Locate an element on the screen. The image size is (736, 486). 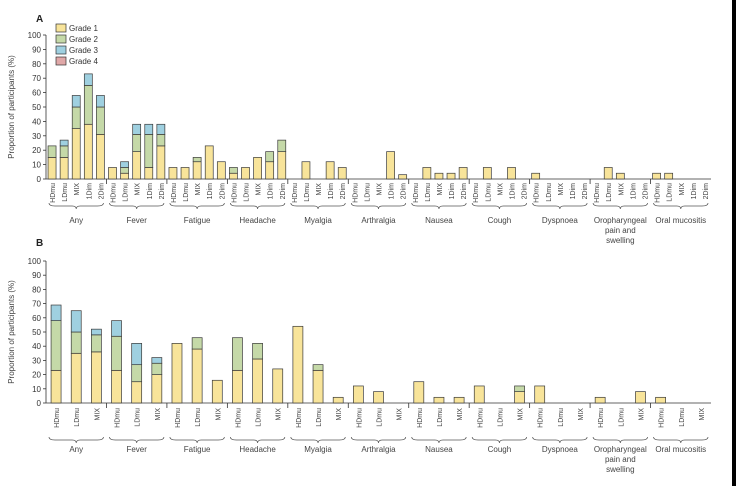
legend-label-grade3: Grade 3 is located at coordinates (83, 50).